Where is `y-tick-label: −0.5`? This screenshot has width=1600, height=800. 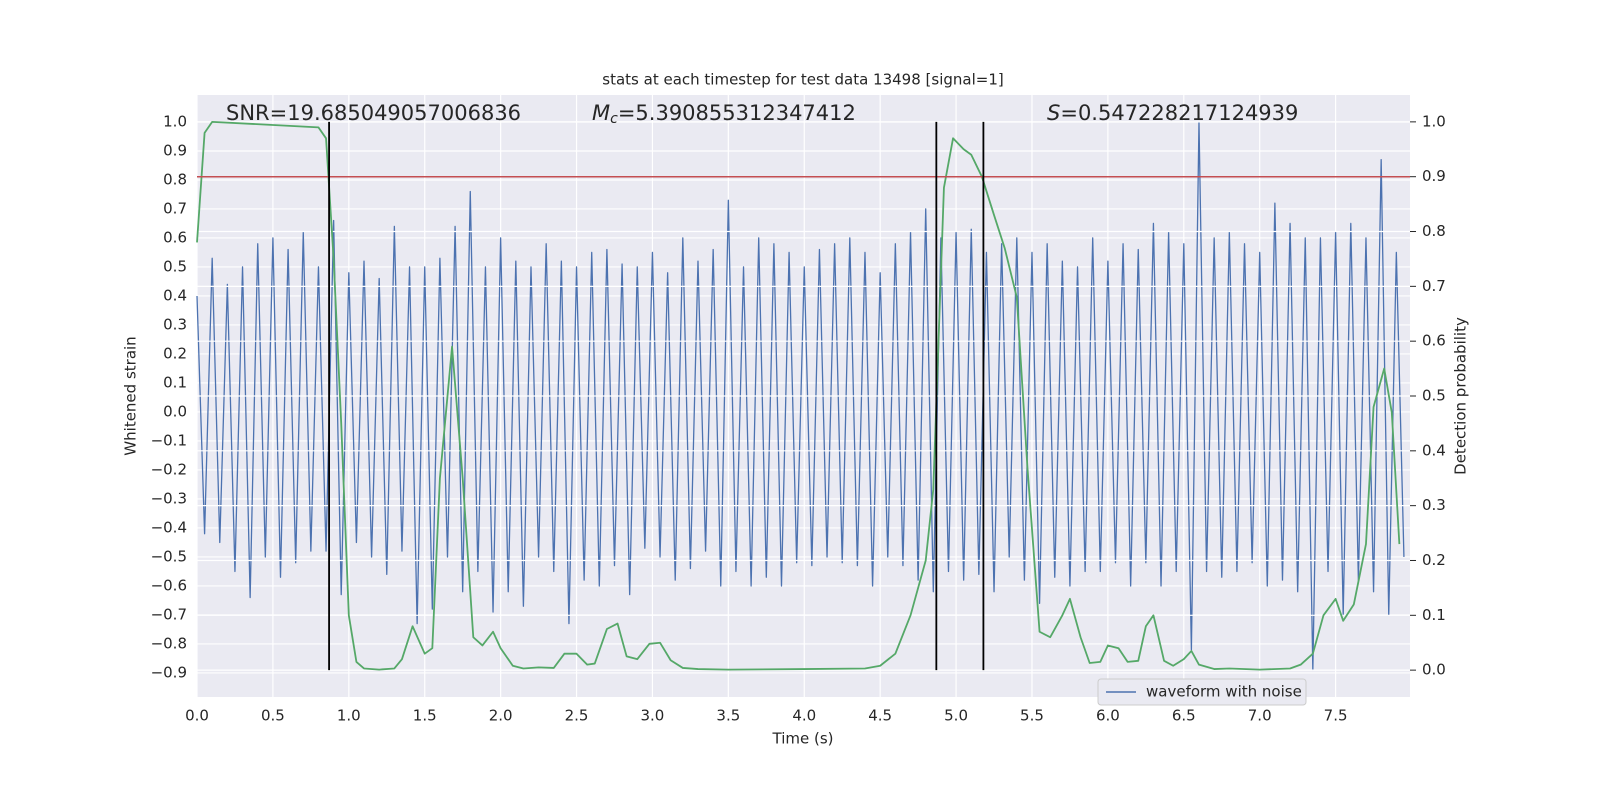
y-tick-label: −0.5 is located at coordinates (169, 556).